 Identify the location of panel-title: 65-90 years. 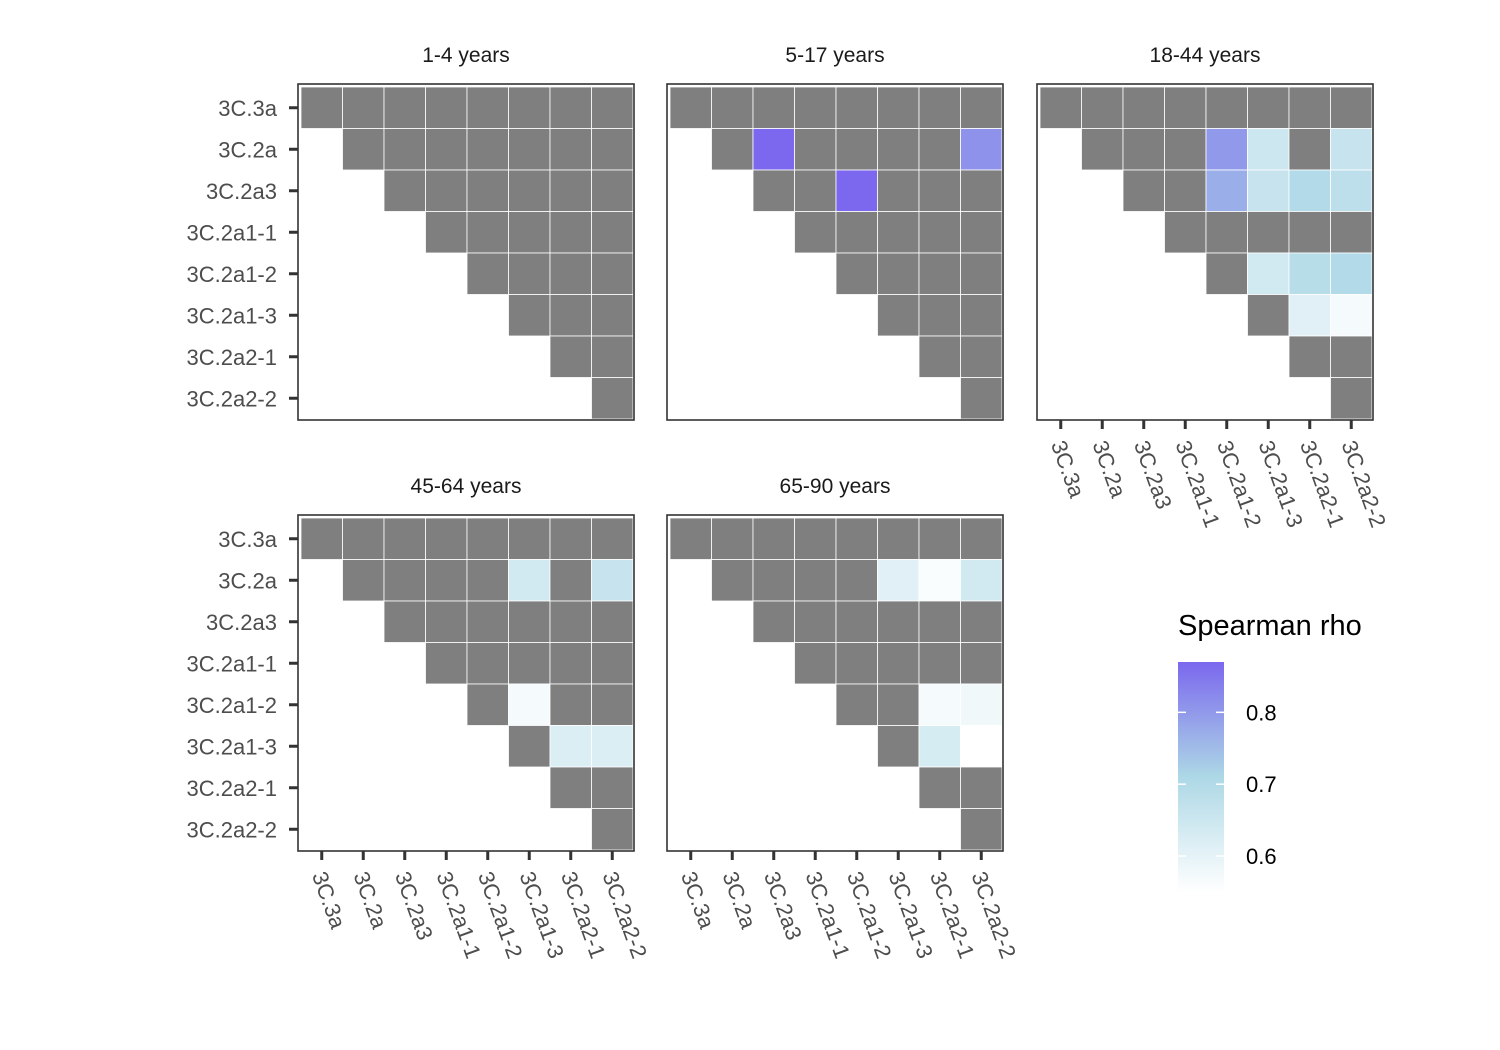
(835, 486).